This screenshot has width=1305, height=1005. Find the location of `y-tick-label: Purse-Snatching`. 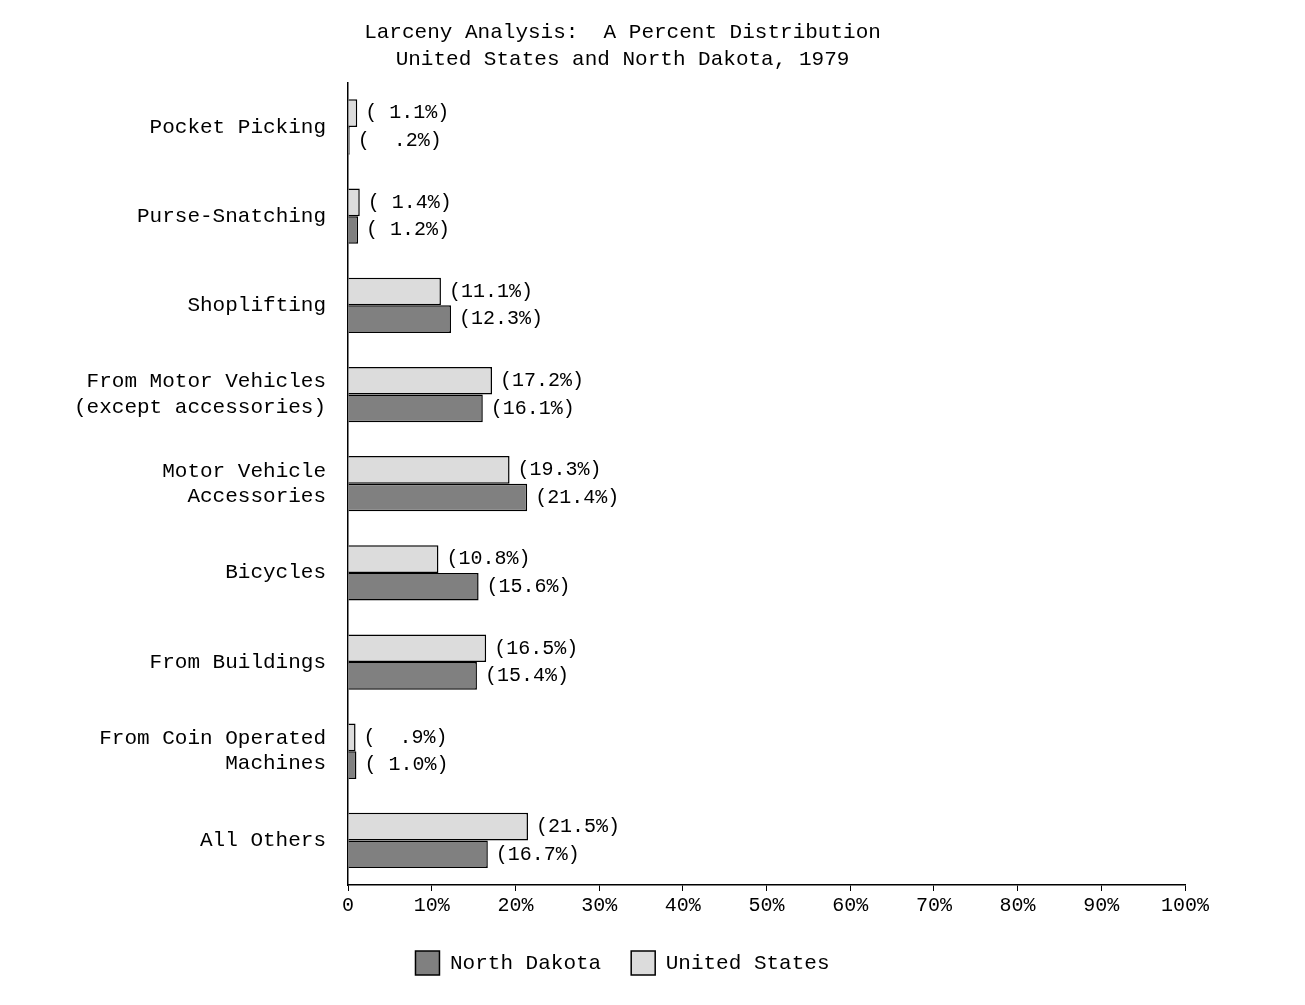

y-tick-label: Purse-Snatching is located at coordinates (232, 216).